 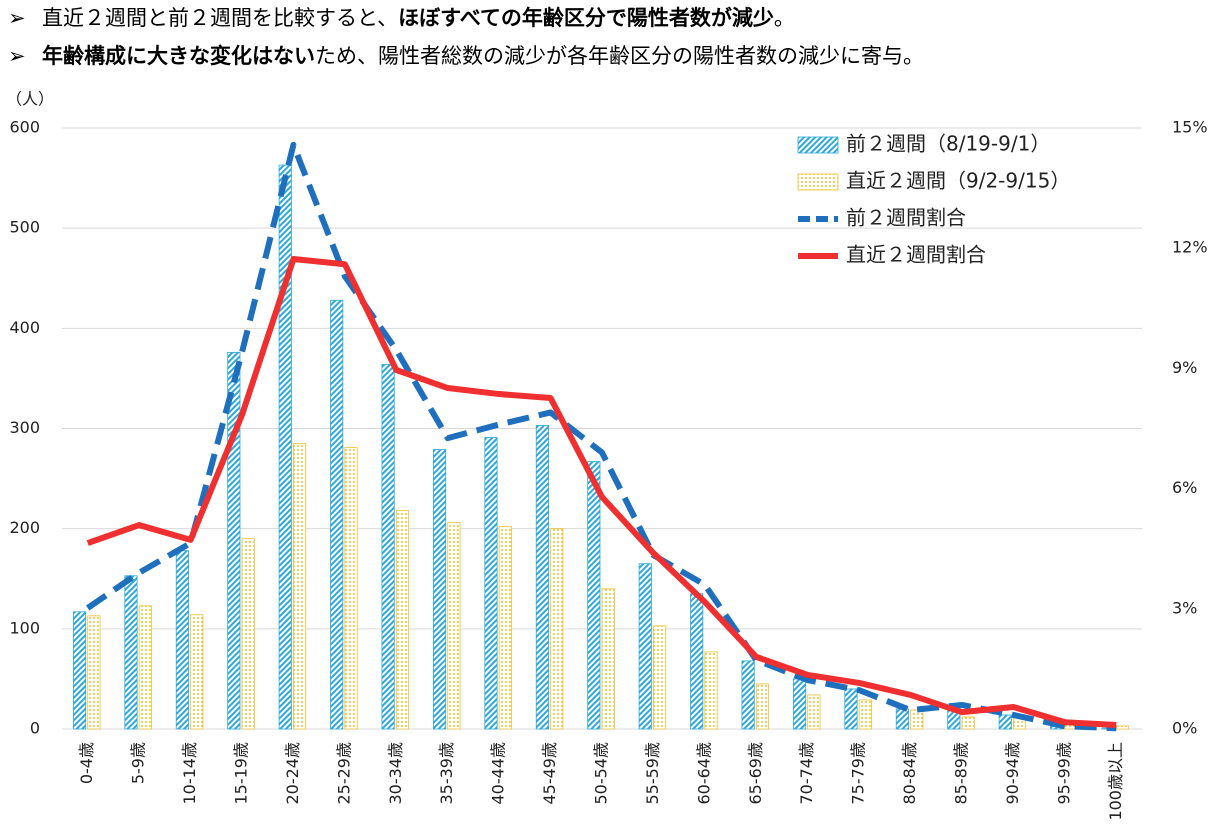 What do you see at coordinates (24, 527) in the screenshot?
I see `y-tick-label: 200` at bounding box center [24, 527].